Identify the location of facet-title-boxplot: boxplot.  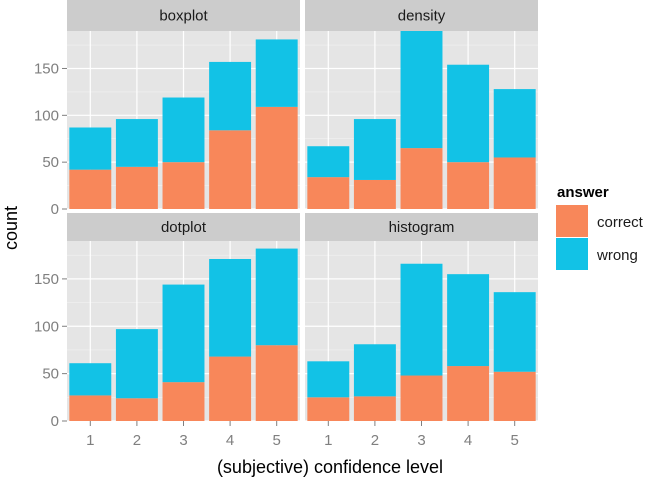
(183, 16).